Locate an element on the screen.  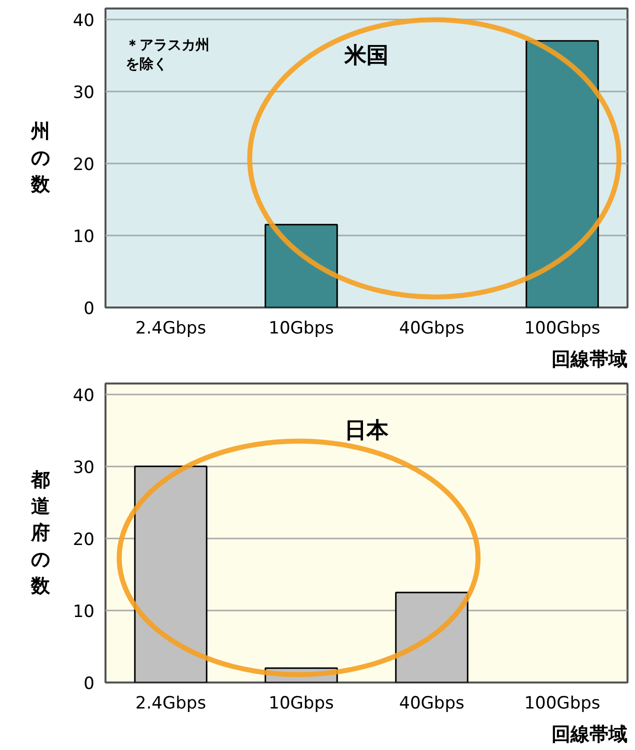
text: 日本 is located at coordinates (367, 431).